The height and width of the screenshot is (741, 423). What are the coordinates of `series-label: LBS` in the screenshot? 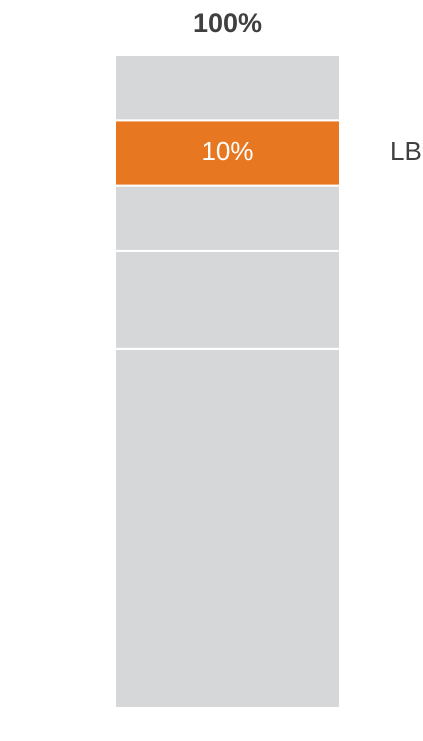 It's located at (406, 151).